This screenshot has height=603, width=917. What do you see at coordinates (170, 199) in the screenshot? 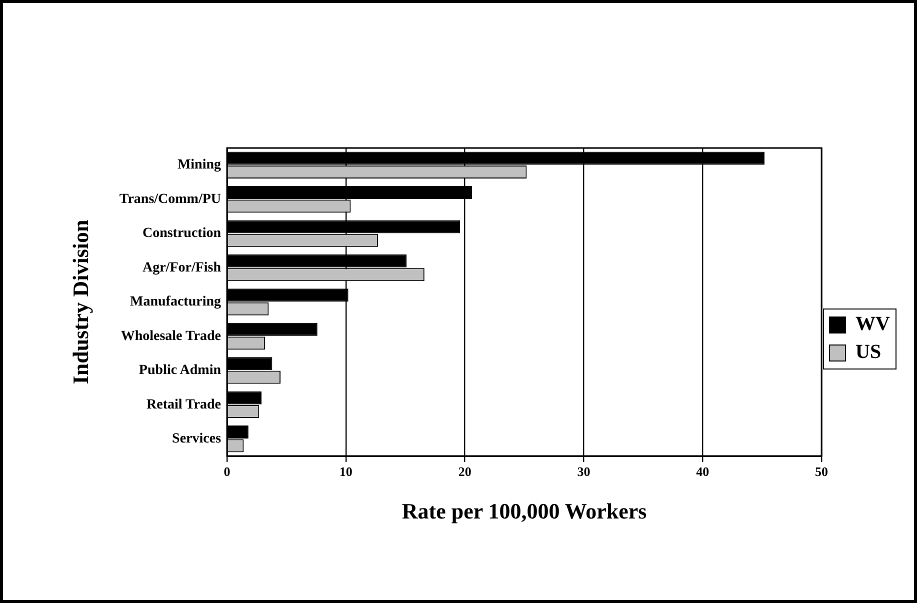
I see `y-tick-label: Trans/Comm/PU` at bounding box center [170, 199].